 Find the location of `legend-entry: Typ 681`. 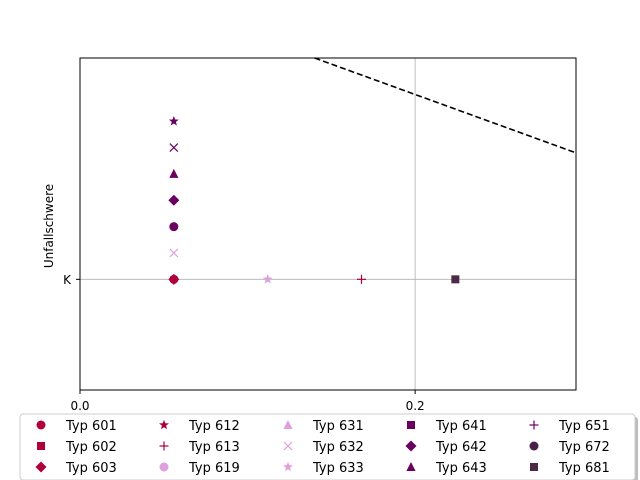

legend-entry: Typ 681 is located at coordinates (570, 468).